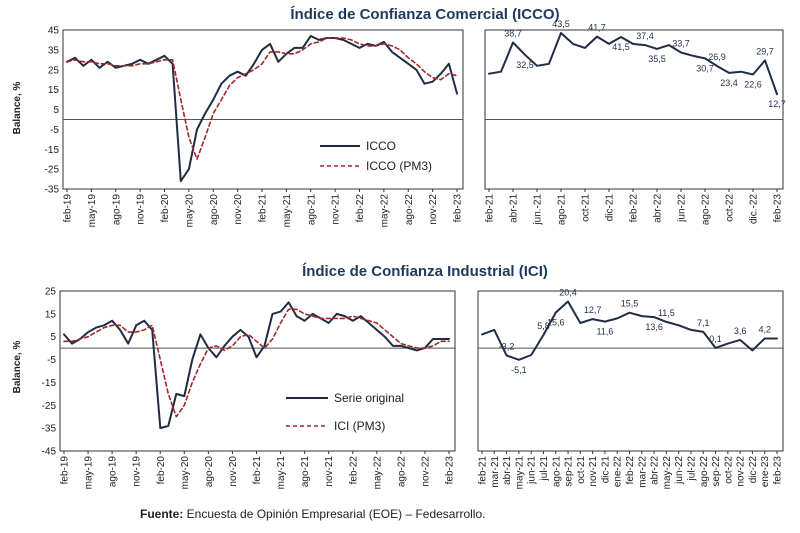 The width and height of the screenshot is (800, 533). What do you see at coordinates (17, 107) in the screenshot?
I see `icco-ylabel: Balance, %` at bounding box center [17, 107].